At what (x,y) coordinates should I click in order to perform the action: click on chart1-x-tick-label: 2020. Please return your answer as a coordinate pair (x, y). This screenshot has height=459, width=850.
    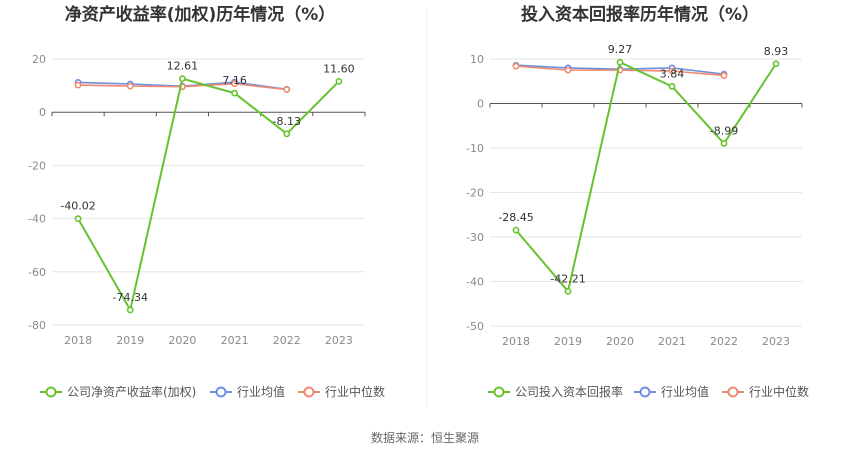
    Looking at the image, I should click on (182, 340).